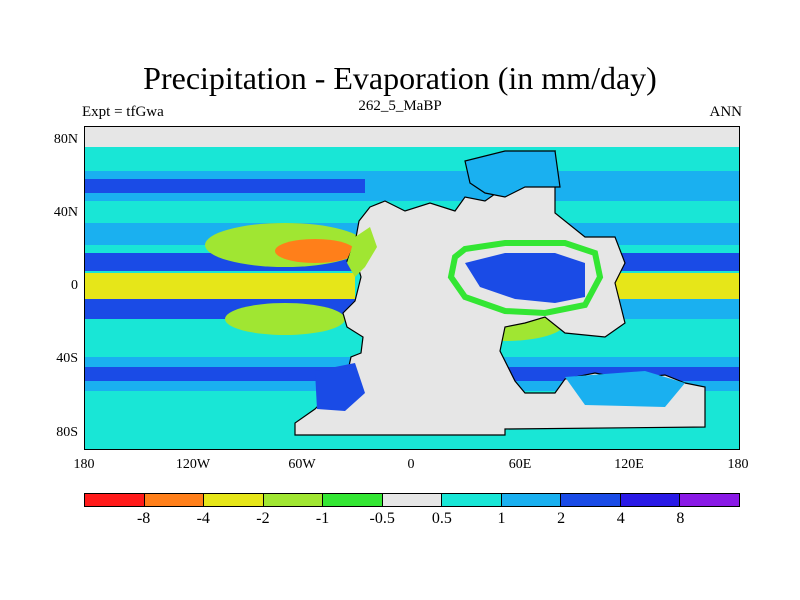 Image resolution: width=800 pixels, height=600 pixels. Describe the element at coordinates (67, 358) in the screenshot. I see `lat-tick-40s: 40S` at that location.